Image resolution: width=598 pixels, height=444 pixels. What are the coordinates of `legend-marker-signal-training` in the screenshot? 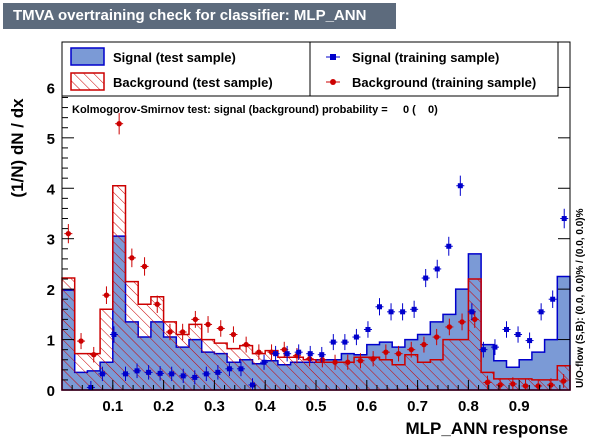 It's located at (333, 57).